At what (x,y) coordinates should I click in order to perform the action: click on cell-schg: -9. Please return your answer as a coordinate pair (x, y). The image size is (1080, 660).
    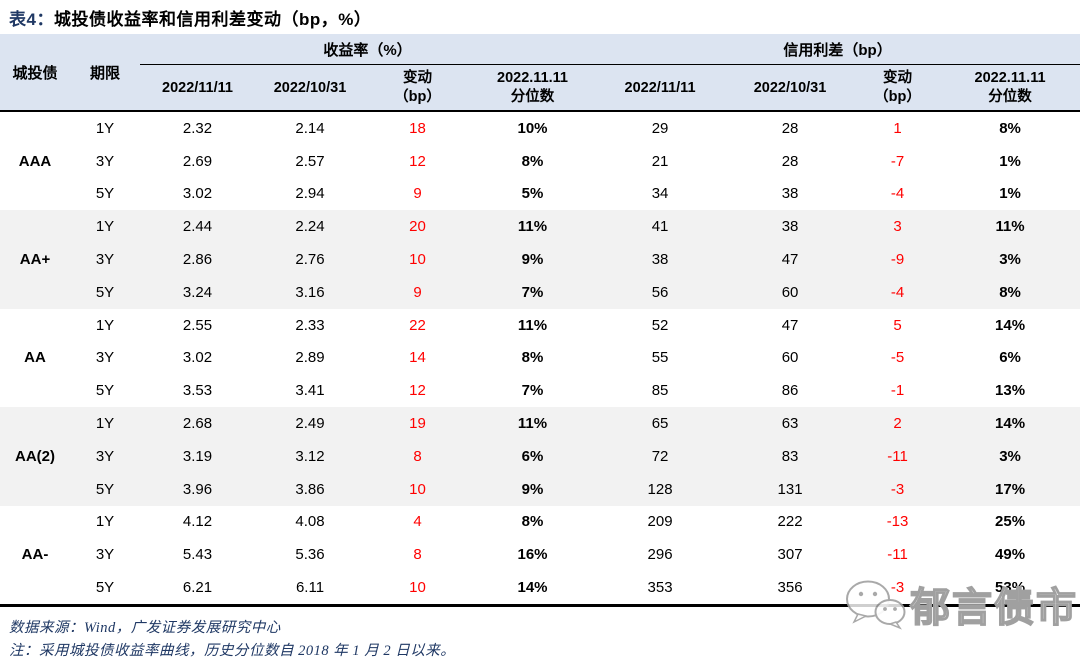
    Looking at the image, I should click on (898, 259).